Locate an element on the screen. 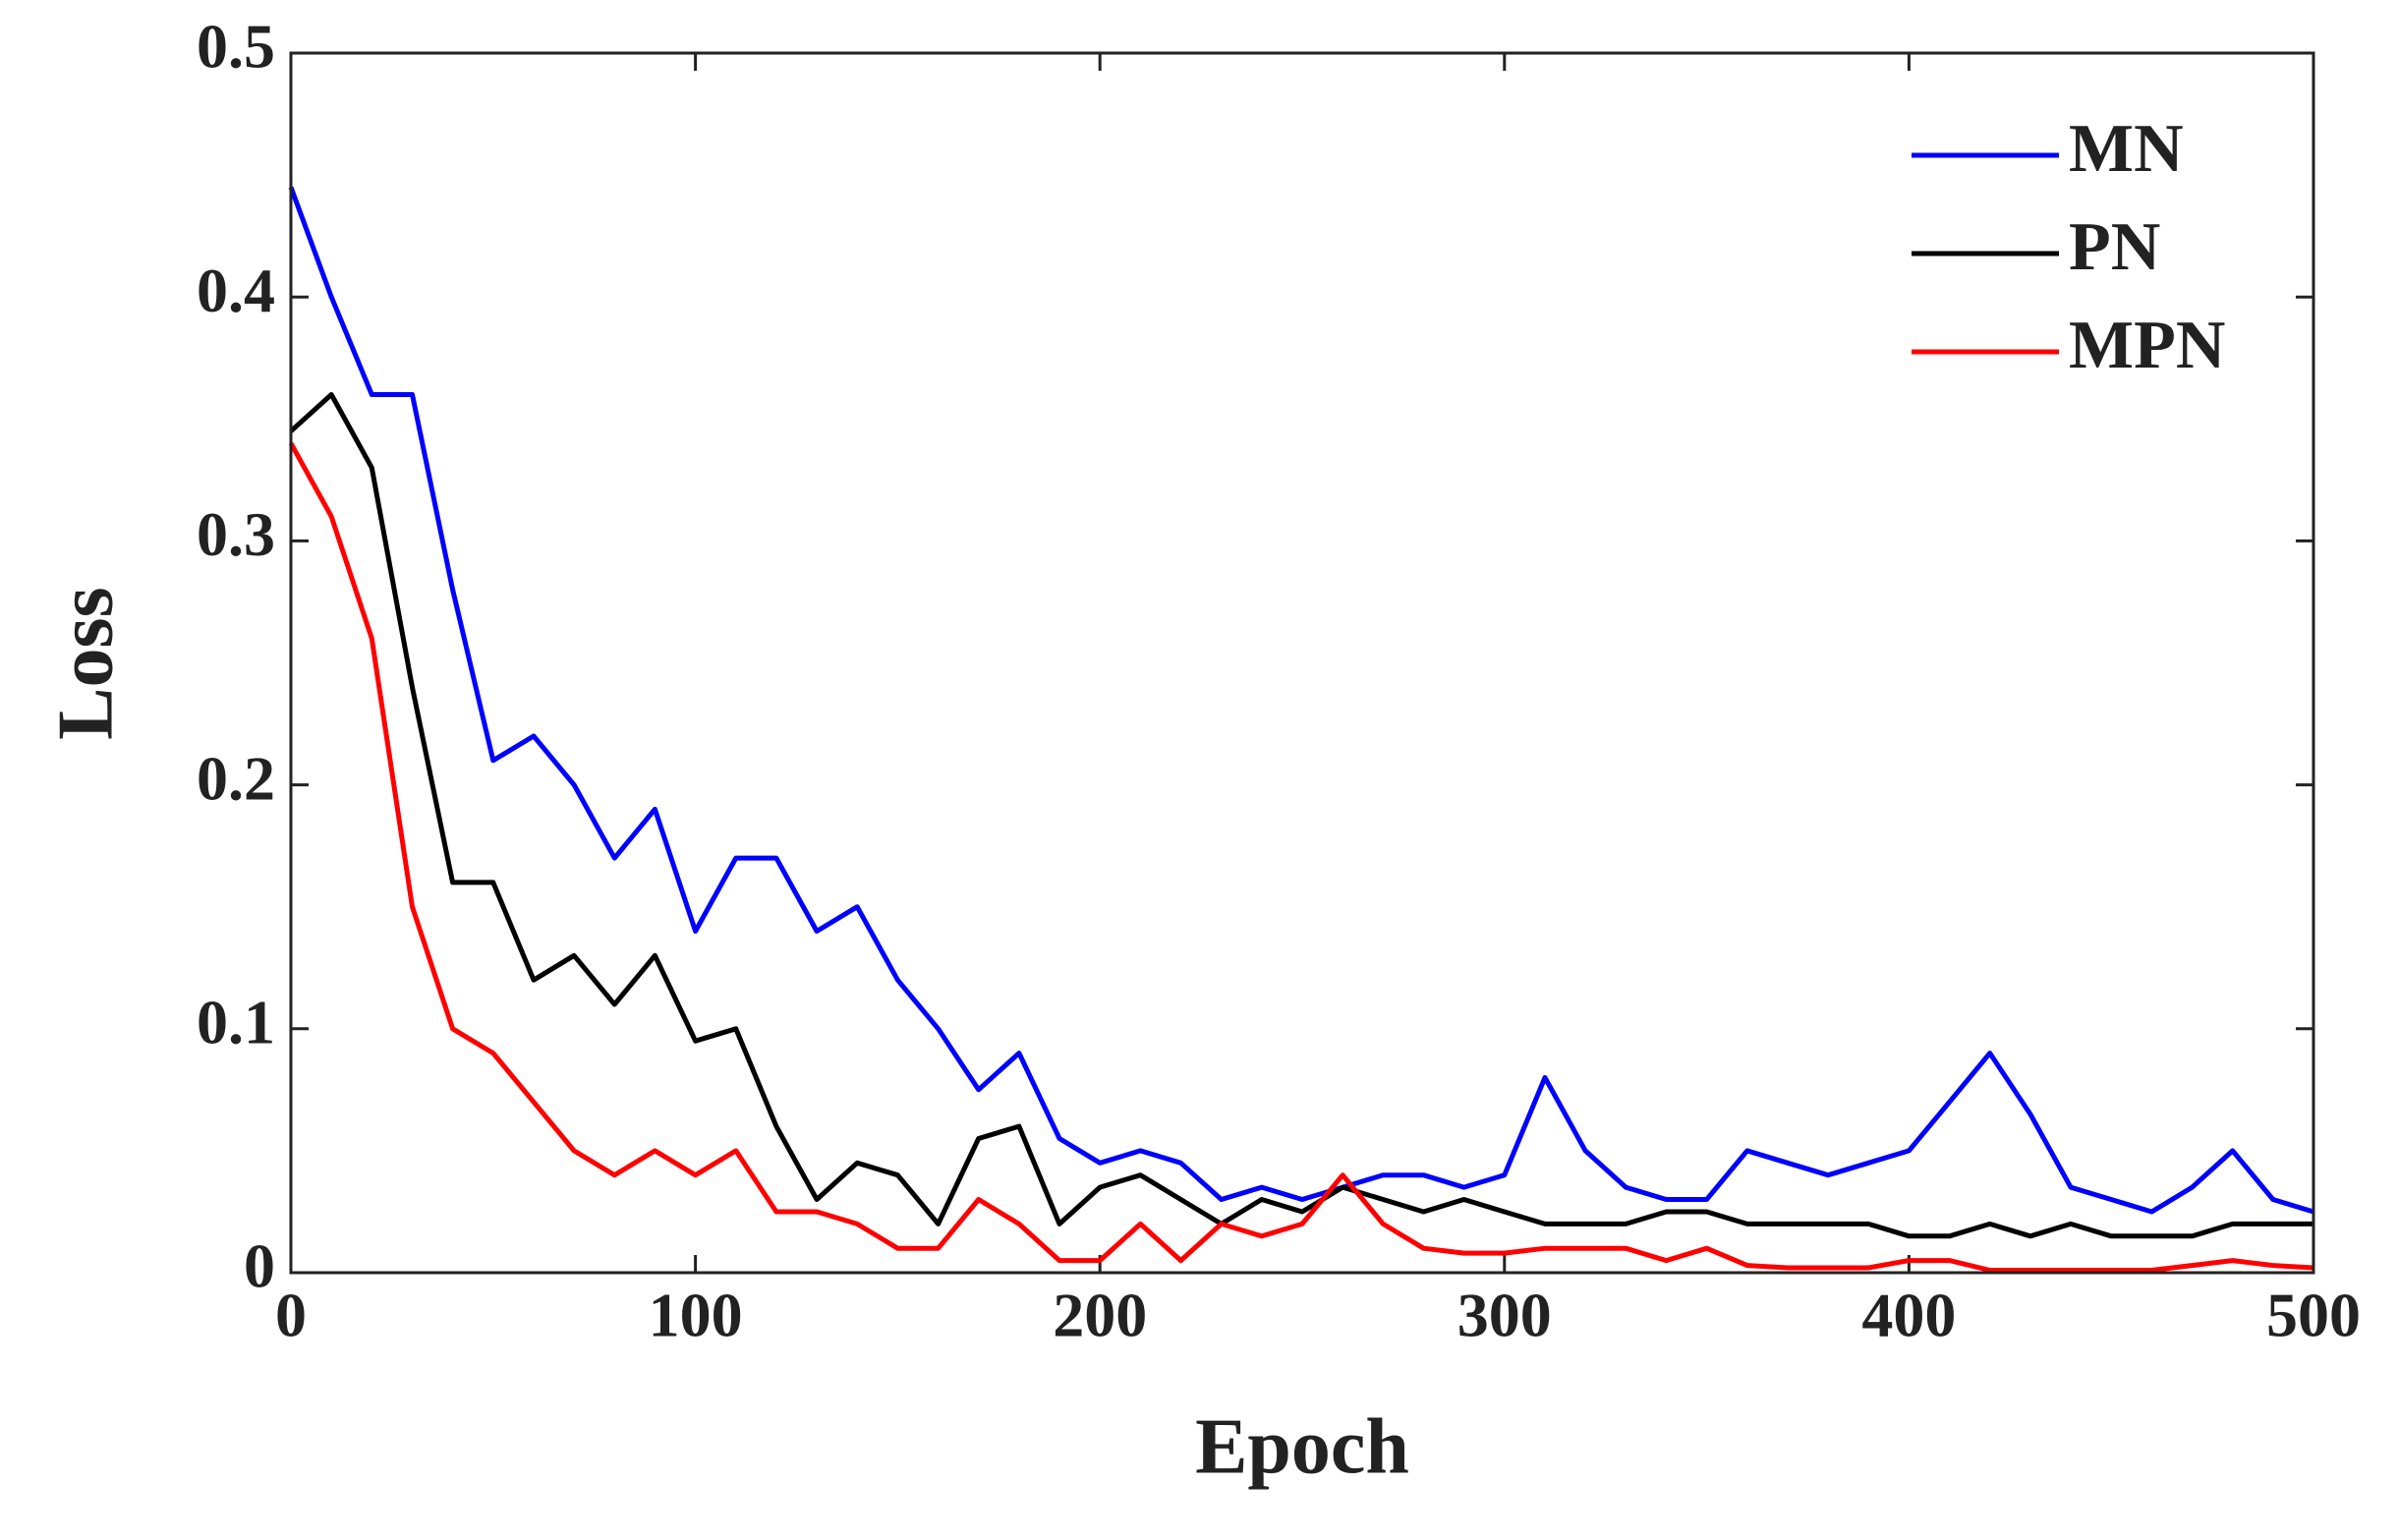 This screenshot has width=2398, height=1540. legend-label: PN is located at coordinates (2114, 247).